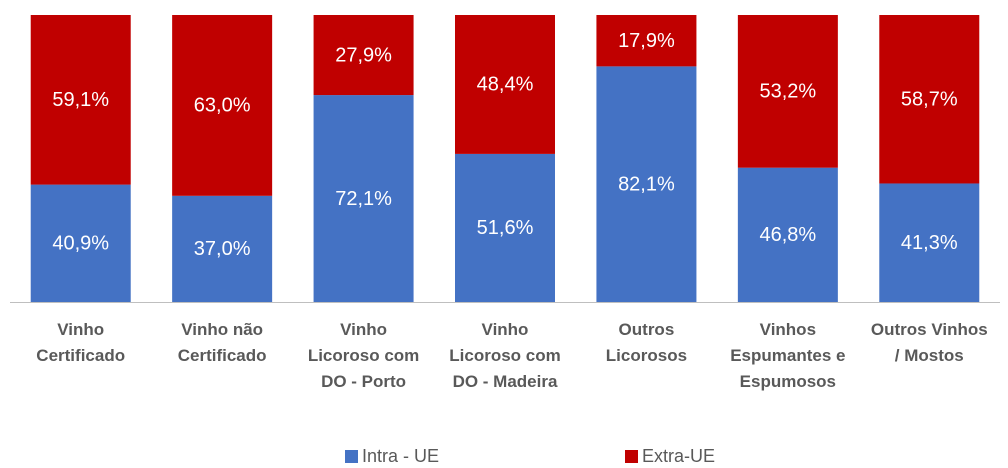 The height and width of the screenshot is (468, 1008). I want to click on data-label: 17,9%, so click(646, 41).